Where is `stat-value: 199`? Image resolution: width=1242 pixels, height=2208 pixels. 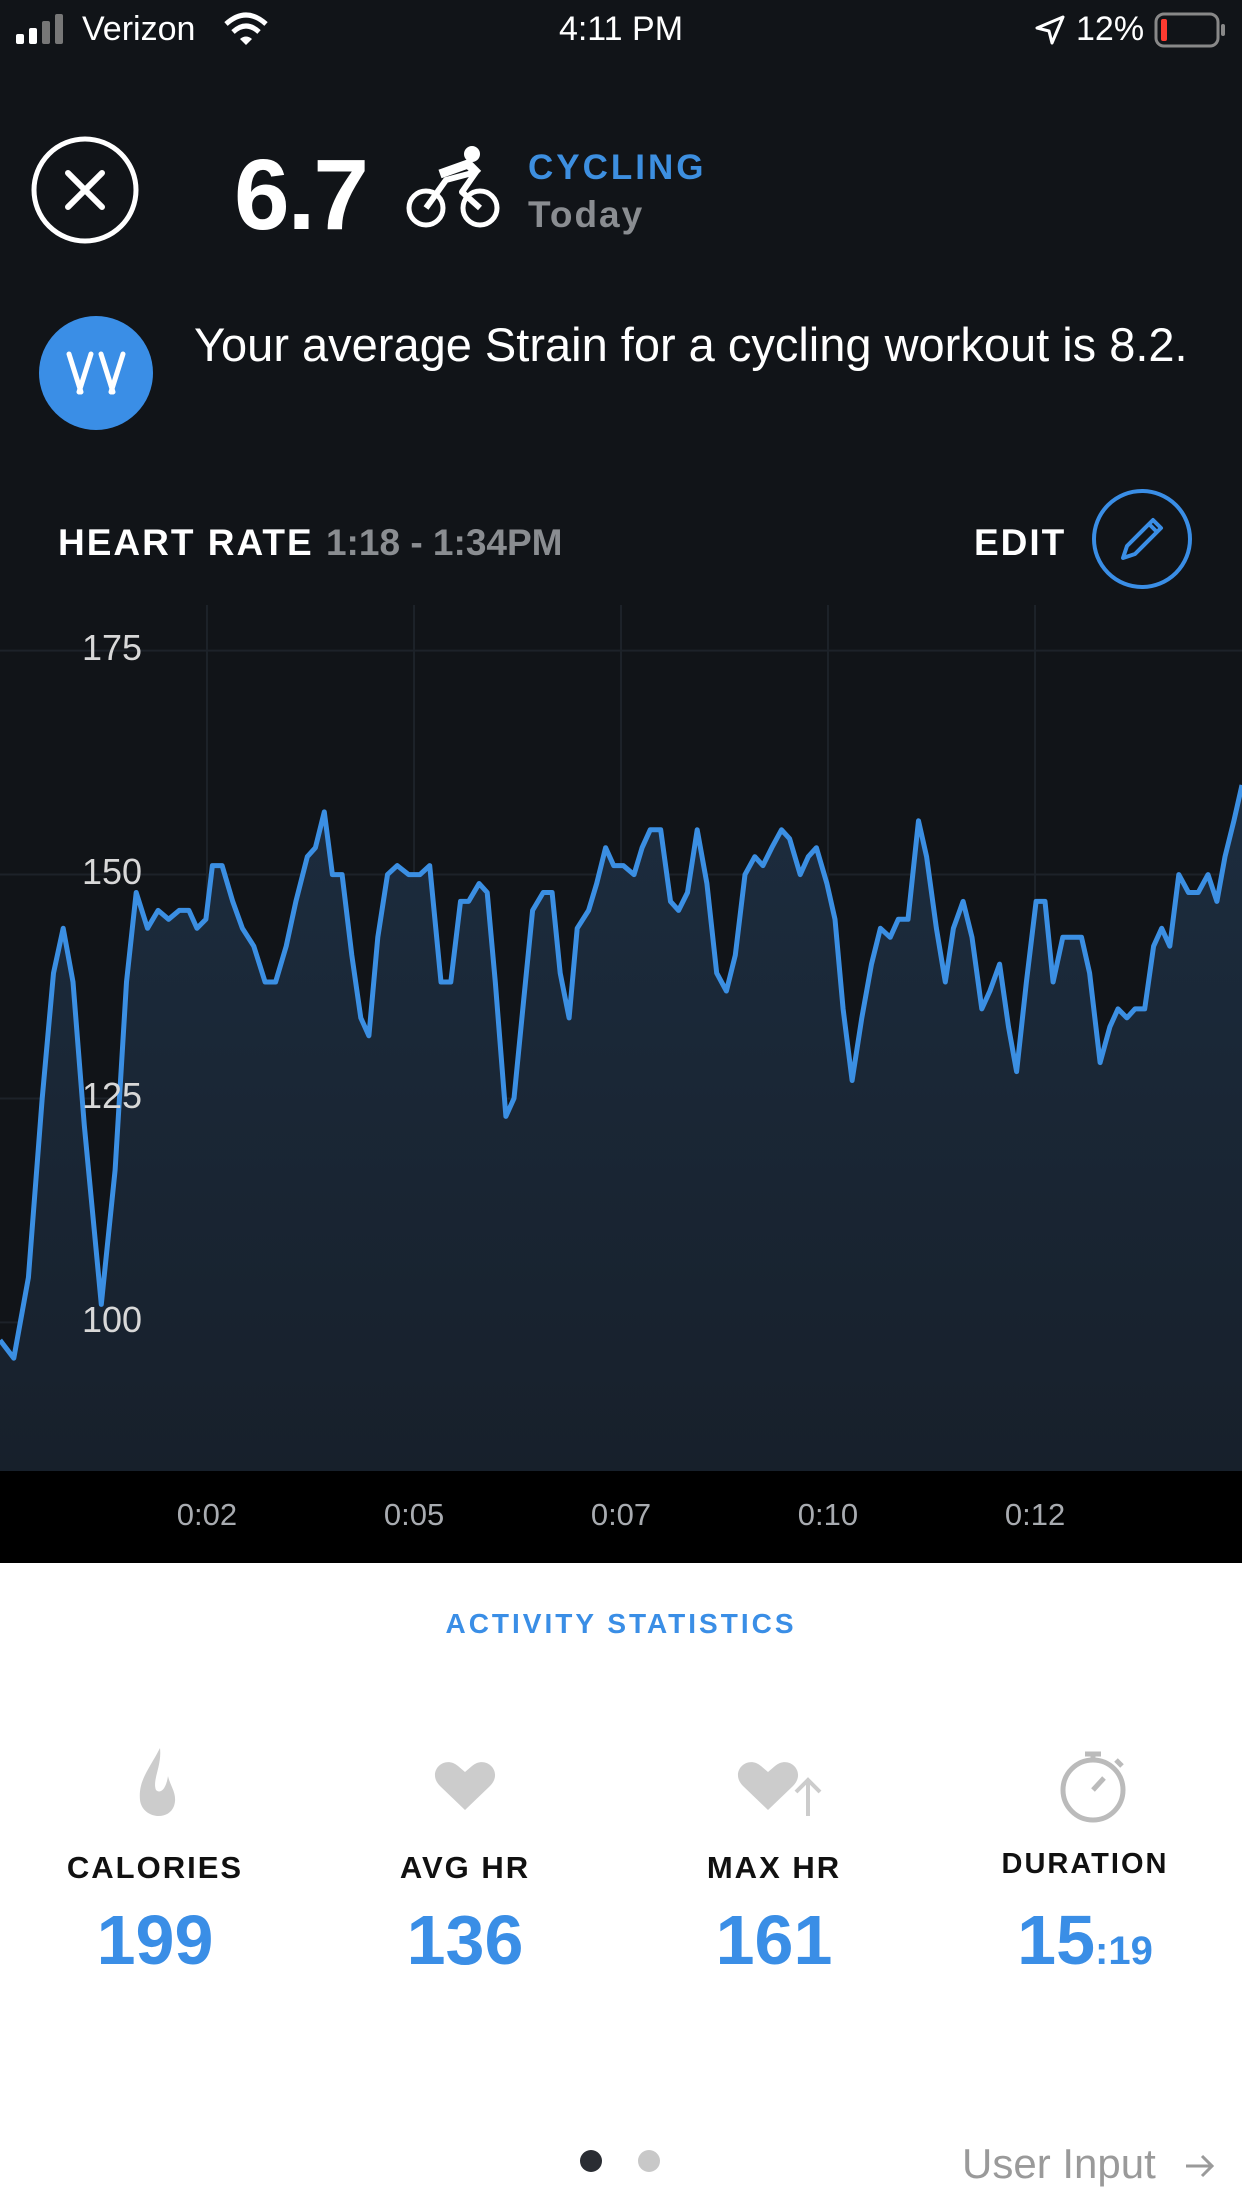 stat-value: 199 is located at coordinates (155, 1940).